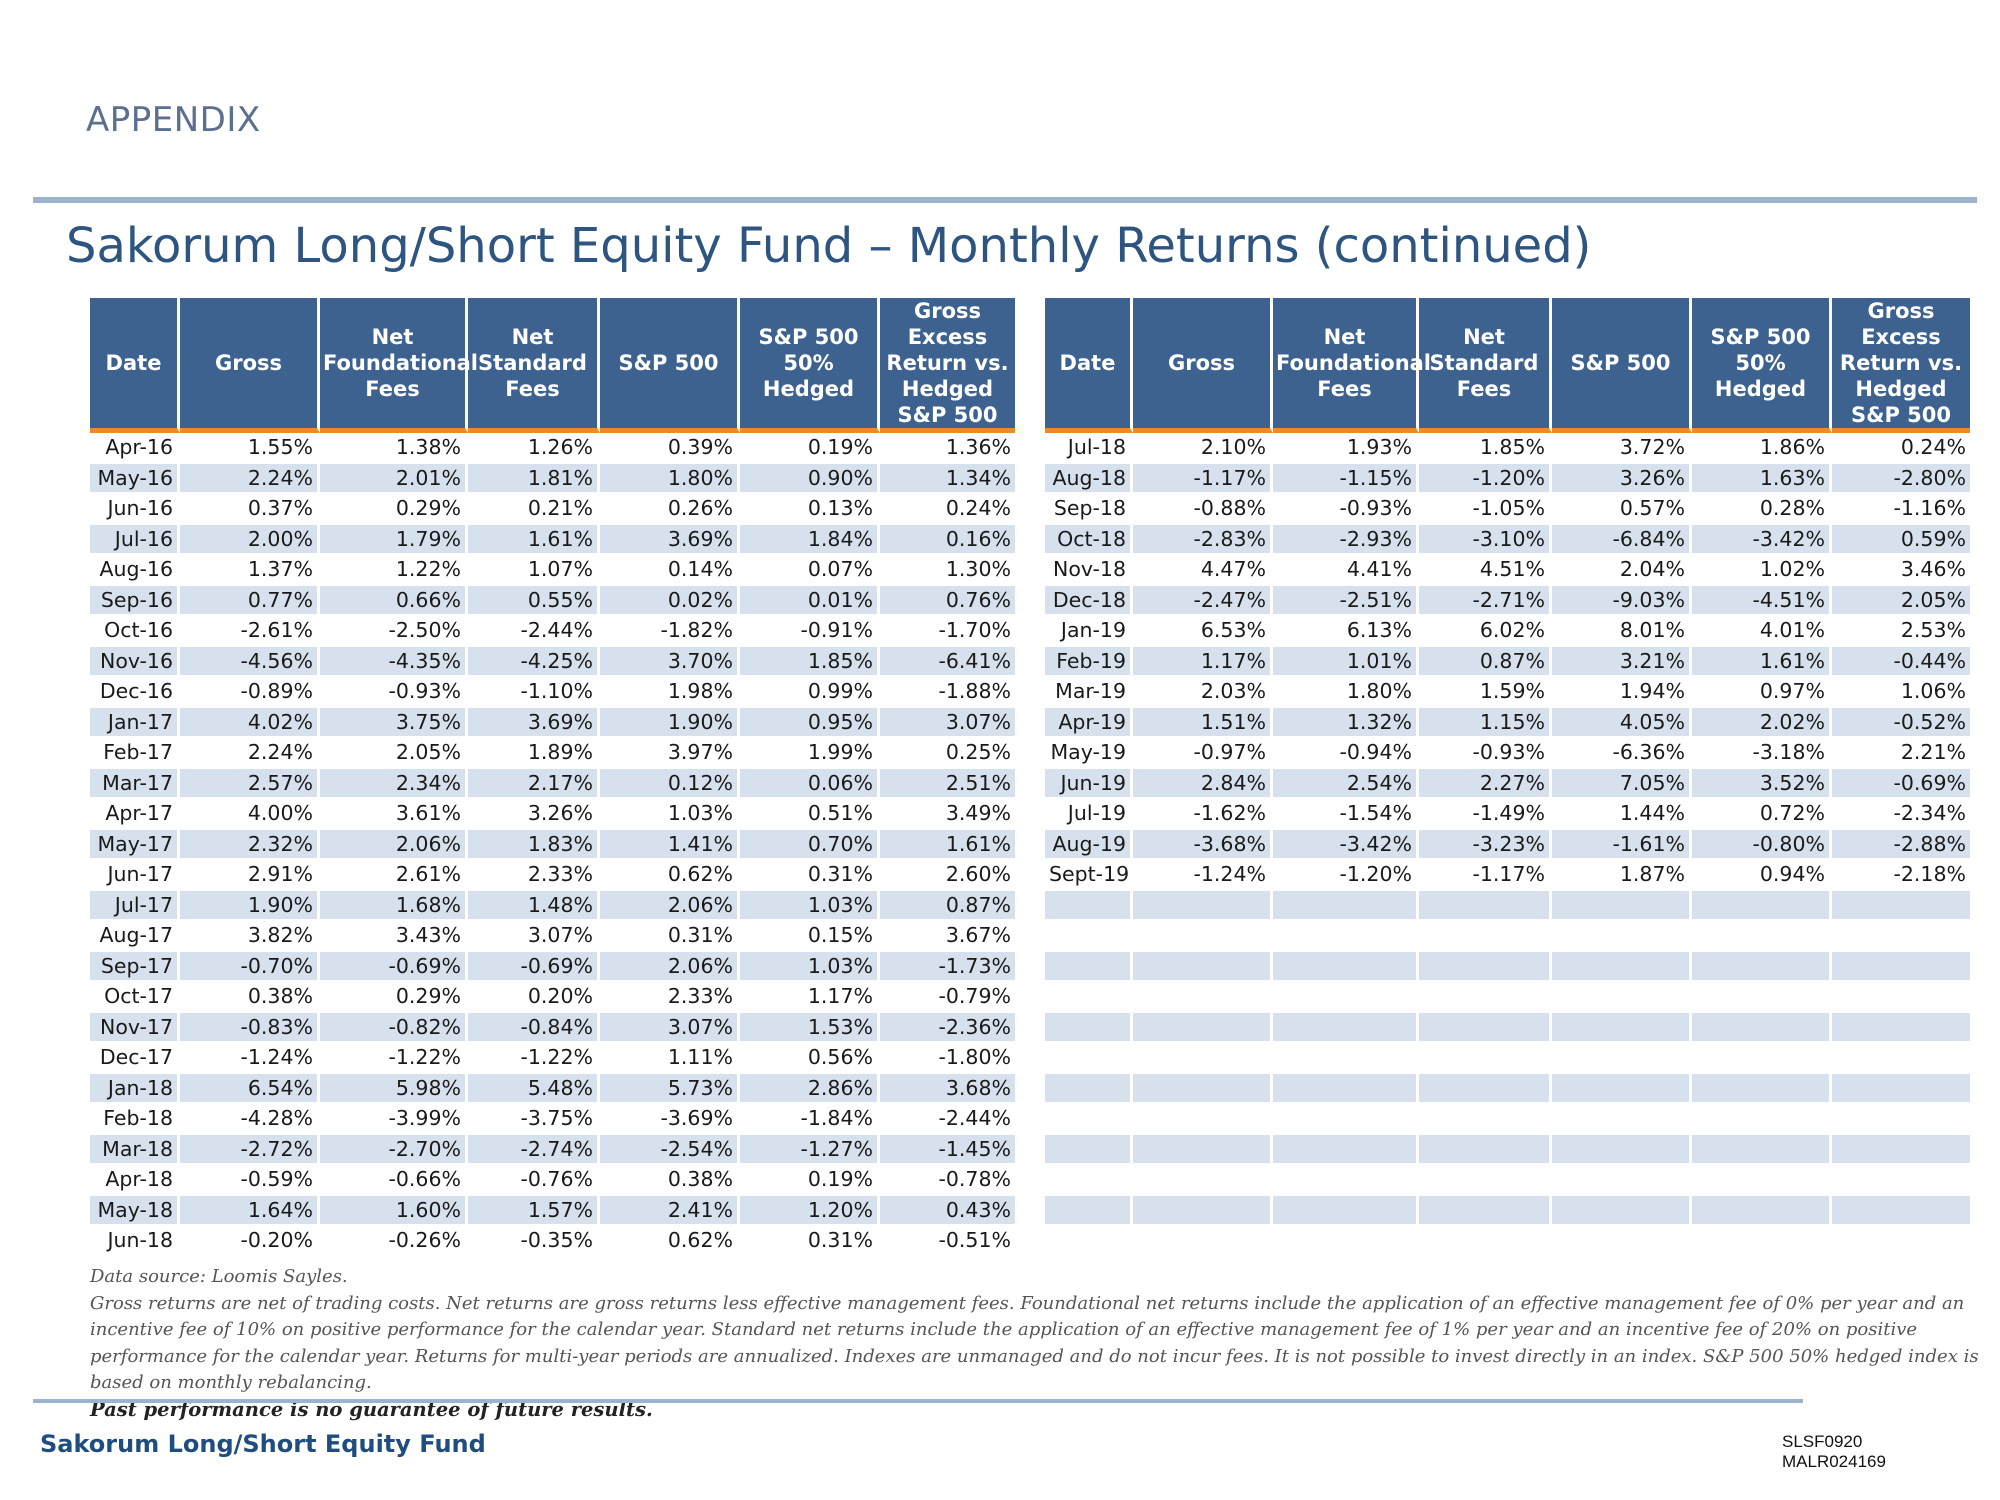  What do you see at coordinates (1834, 1452) in the screenshot?
I see `document-codes: SLSF0920 MALR024169` at bounding box center [1834, 1452].